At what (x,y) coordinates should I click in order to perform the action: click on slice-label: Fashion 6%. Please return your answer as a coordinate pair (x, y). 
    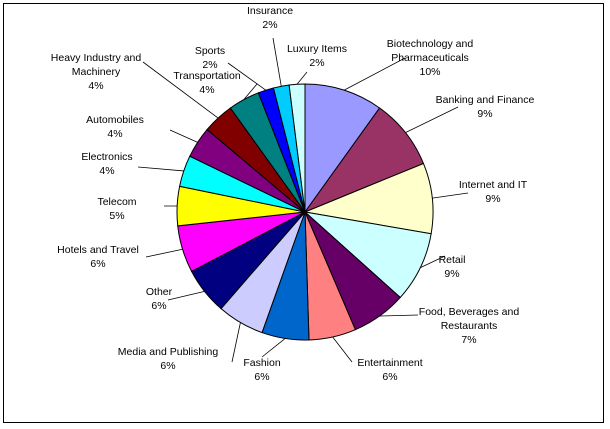
    Looking at the image, I should click on (262, 370).